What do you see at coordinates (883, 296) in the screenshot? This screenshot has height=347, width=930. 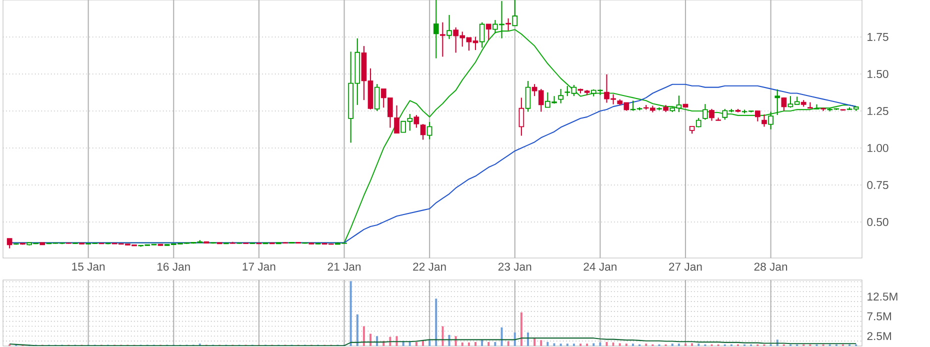 I see `y-tick-label: 12.5M` at bounding box center [883, 296].